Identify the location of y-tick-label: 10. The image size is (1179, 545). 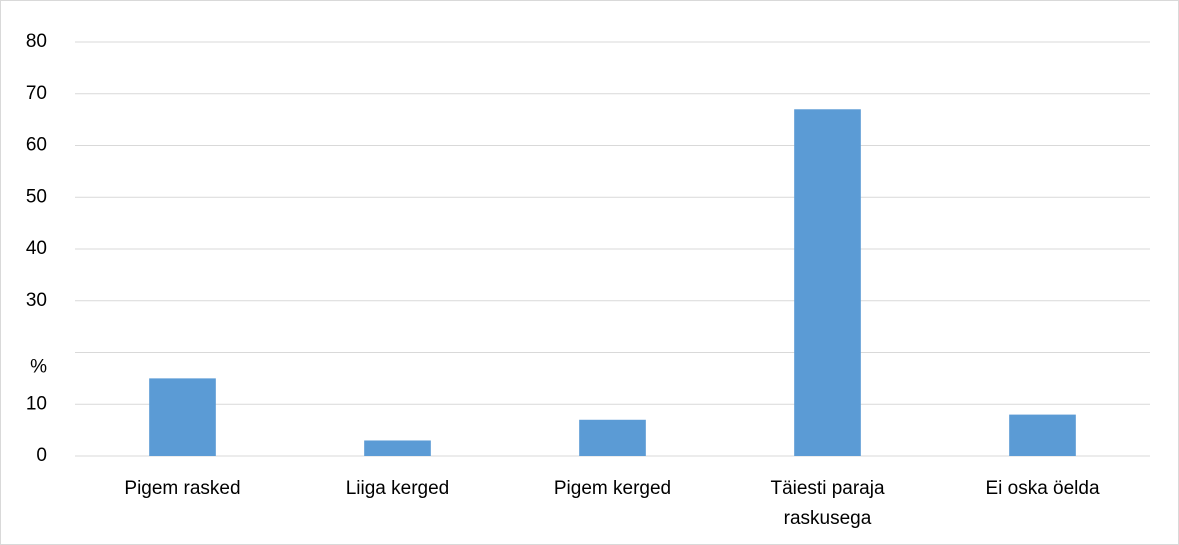
(36, 403).